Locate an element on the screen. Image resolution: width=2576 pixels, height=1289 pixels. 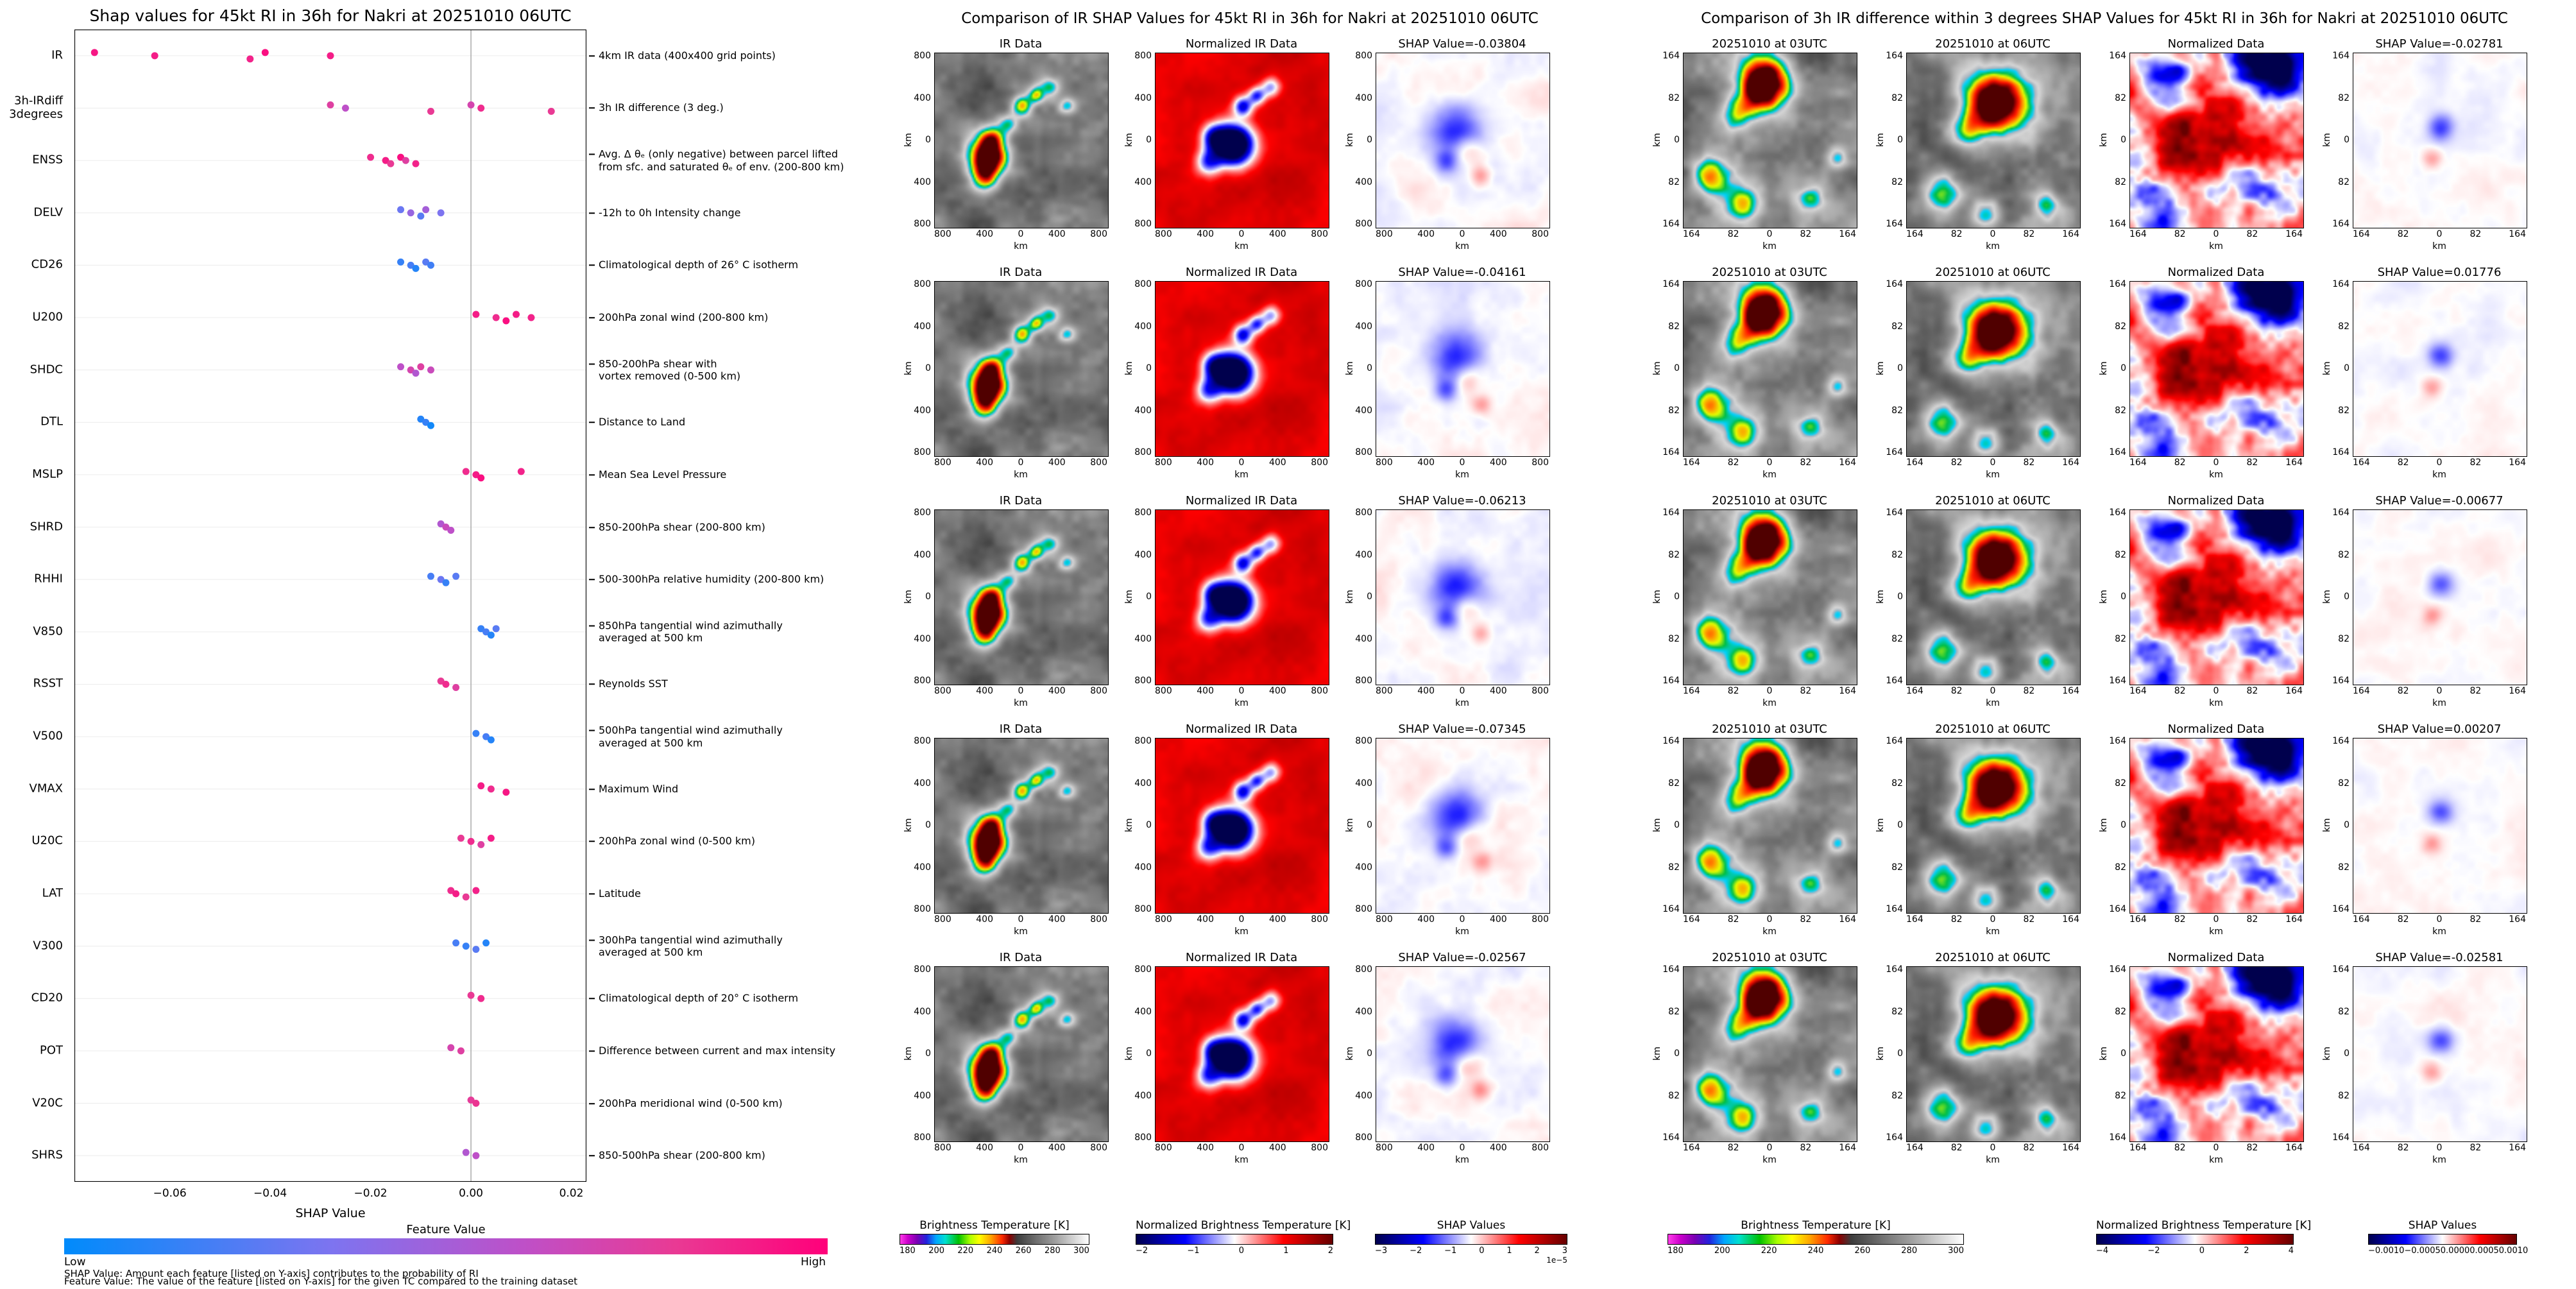
feature-description: 3h IR difference (3 deg.) is located at coordinates (656, 109).